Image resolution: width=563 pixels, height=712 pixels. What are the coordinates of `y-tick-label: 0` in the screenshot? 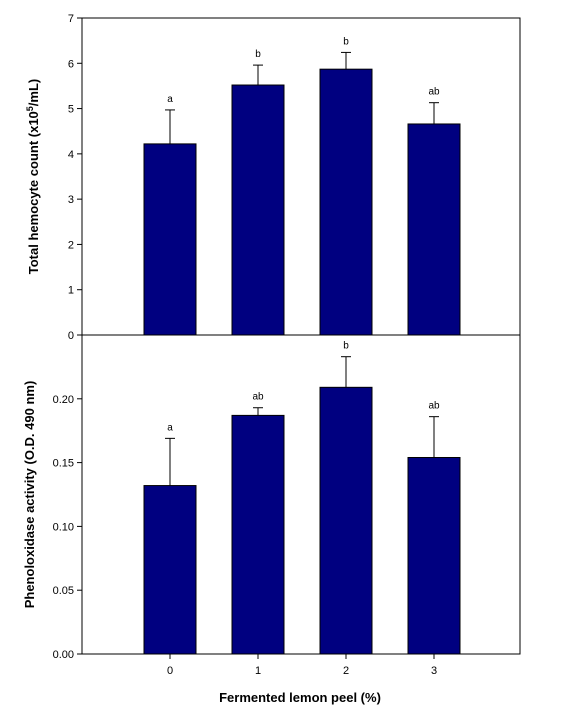 It's located at (71, 336).